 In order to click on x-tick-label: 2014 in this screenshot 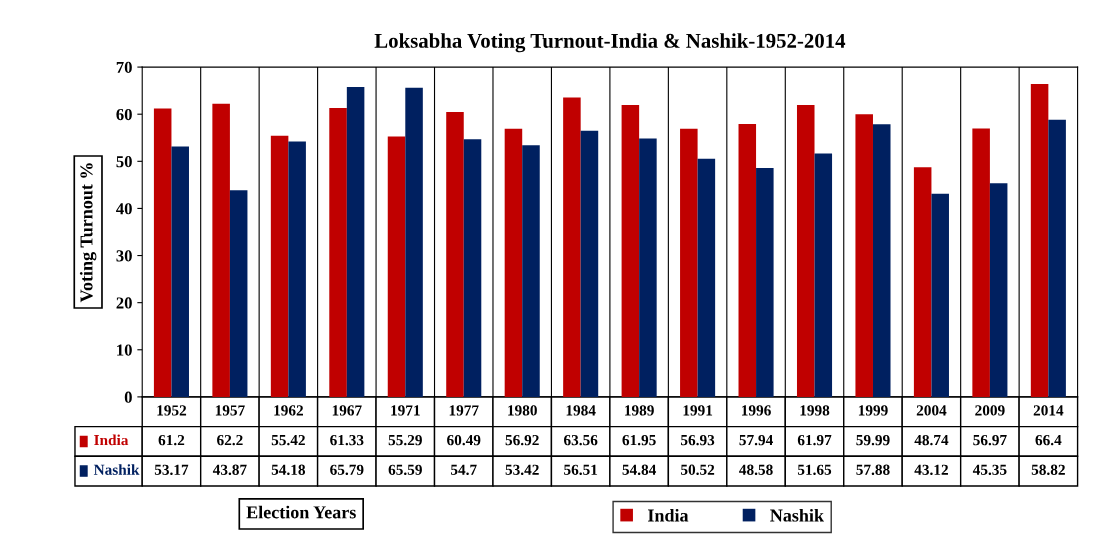, I will do `click(1048, 410)`.